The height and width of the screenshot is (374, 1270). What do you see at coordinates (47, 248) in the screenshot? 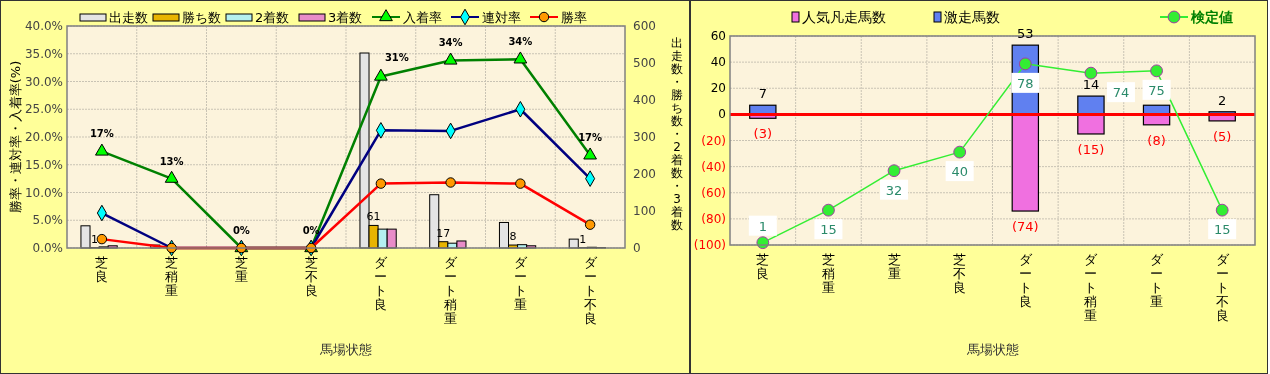
I see `y-tick-label: 0.0%` at bounding box center [47, 248].